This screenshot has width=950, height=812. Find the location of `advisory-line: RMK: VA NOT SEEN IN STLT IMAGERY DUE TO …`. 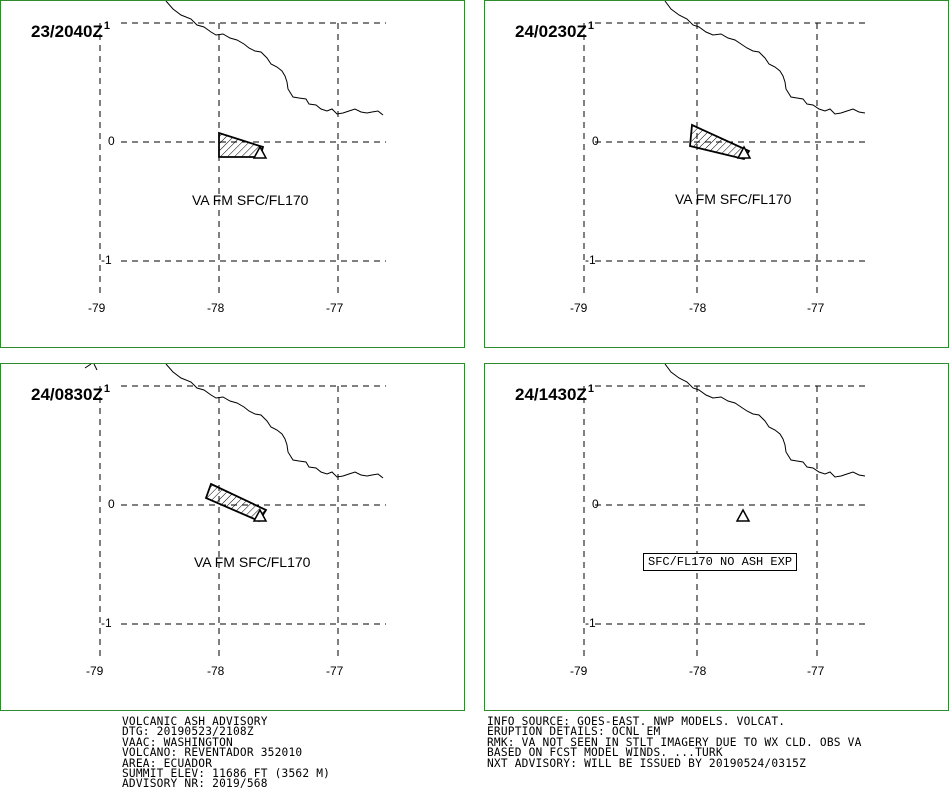

advisory-line: RMK: VA NOT SEEN IN STLT IMAGERY DUE TO … is located at coordinates (674, 742).